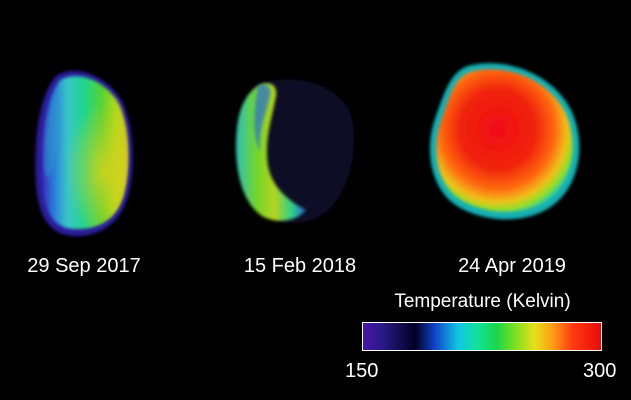 Image resolution: width=631 pixels, height=400 pixels. I want to click on color-scale-max-label: 300, so click(600, 371).